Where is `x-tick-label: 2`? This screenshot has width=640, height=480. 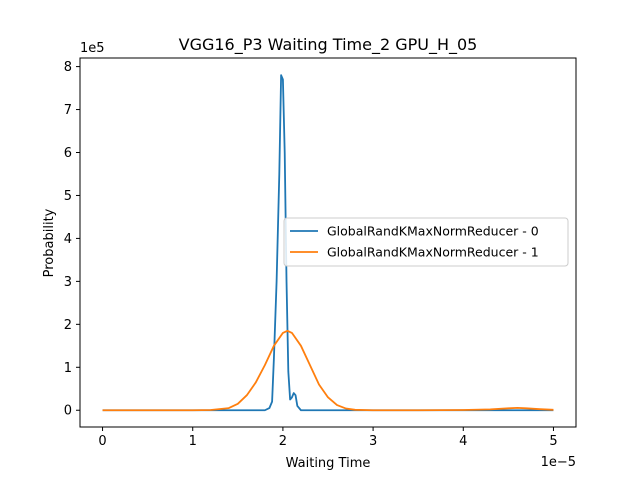 x-tick-label: 2 is located at coordinates (283, 441).